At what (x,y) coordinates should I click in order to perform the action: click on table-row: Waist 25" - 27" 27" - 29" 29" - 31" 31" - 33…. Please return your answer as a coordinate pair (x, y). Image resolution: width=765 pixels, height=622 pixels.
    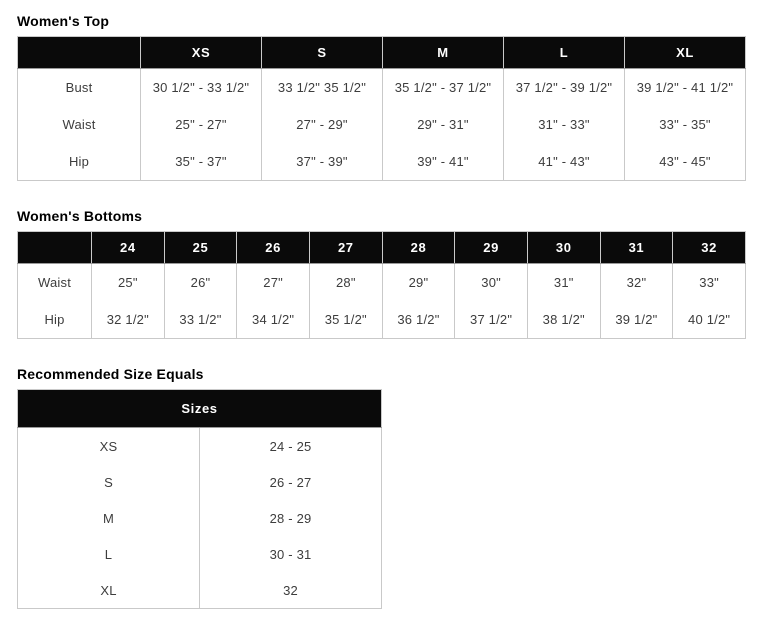
    Looking at the image, I should click on (381, 124).